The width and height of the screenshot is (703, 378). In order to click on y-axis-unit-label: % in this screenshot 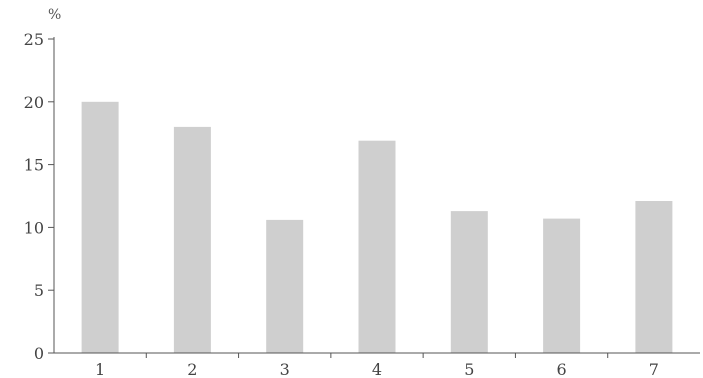, I will do `click(54, 15)`.